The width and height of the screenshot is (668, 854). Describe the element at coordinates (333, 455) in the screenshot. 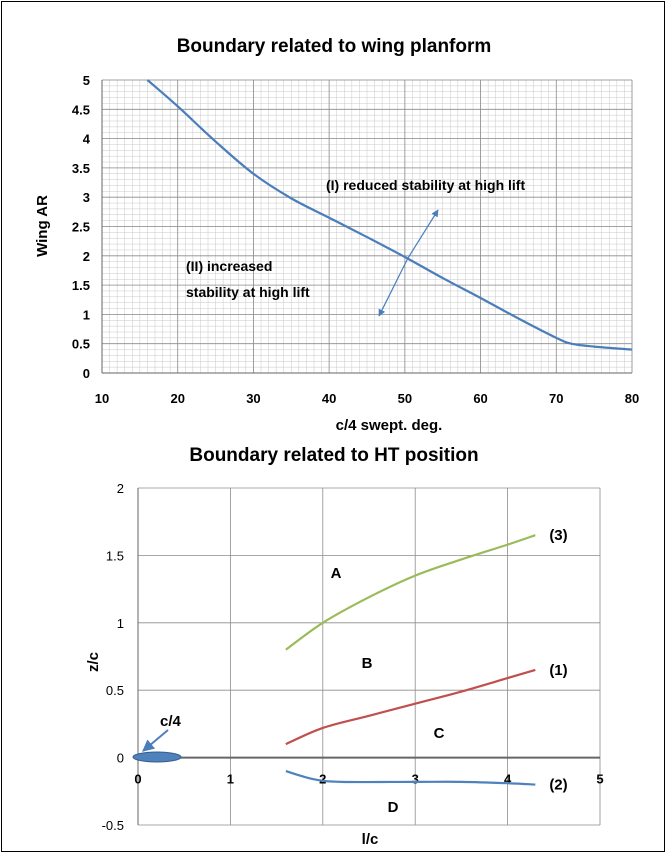

I see `chart2-title: Boundary related to HT position` at that location.